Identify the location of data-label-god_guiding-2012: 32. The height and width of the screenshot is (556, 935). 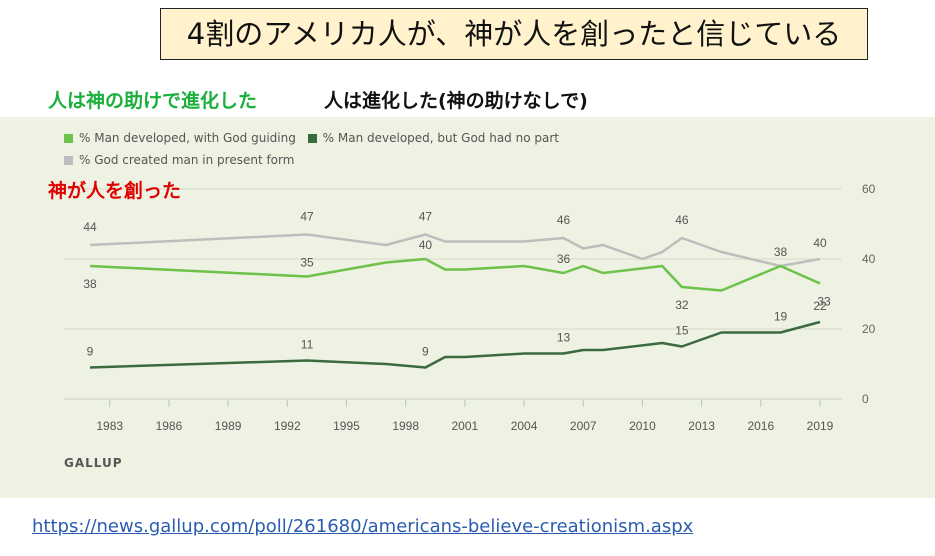
(682, 305).